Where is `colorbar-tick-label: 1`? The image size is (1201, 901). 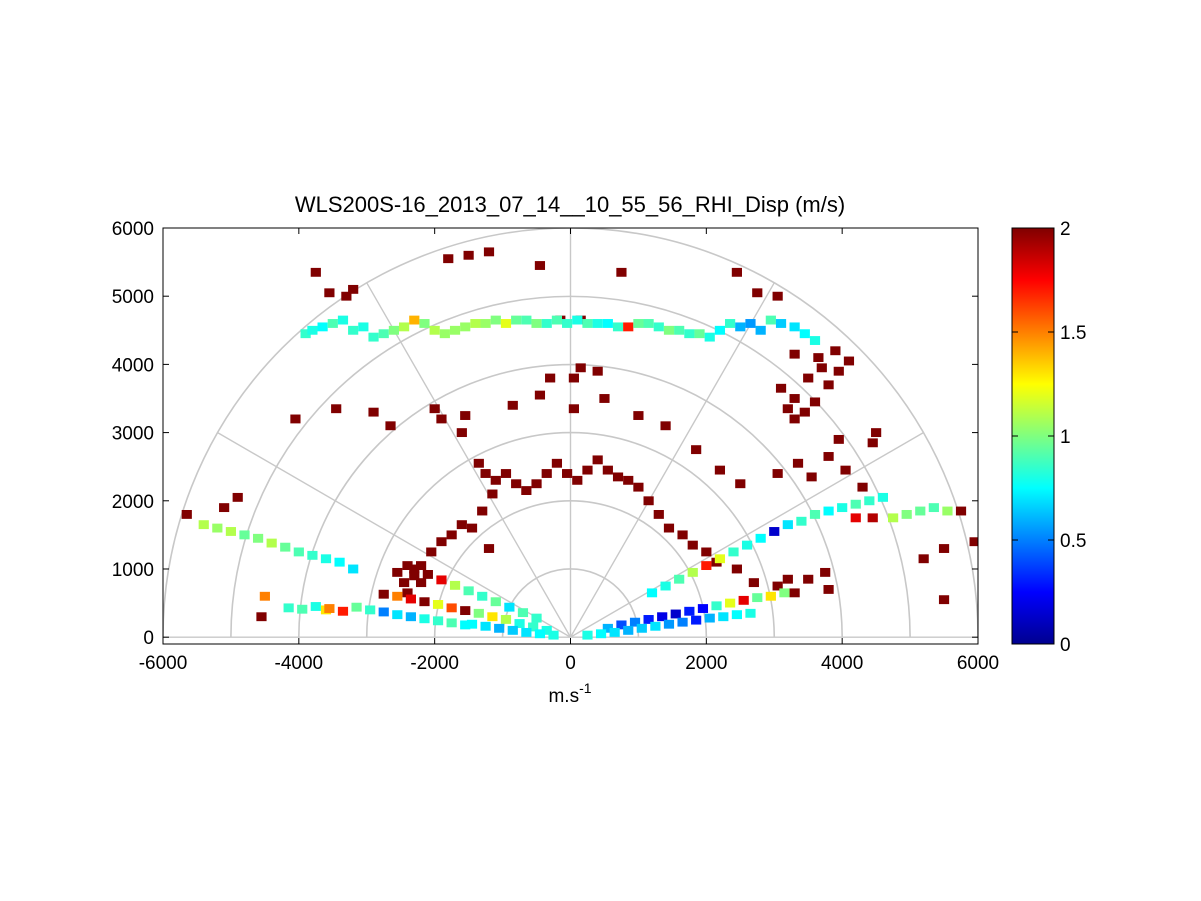 colorbar-tick-label: 1 is located at coordinates (1065, 437).